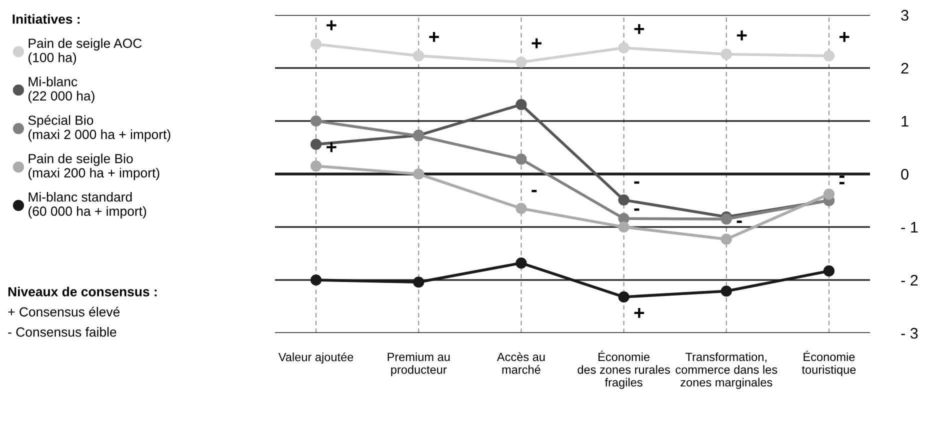 The height and width of the screenshot is (448, 943). I want to click on y-tick-label: 3, so click(904, 15).